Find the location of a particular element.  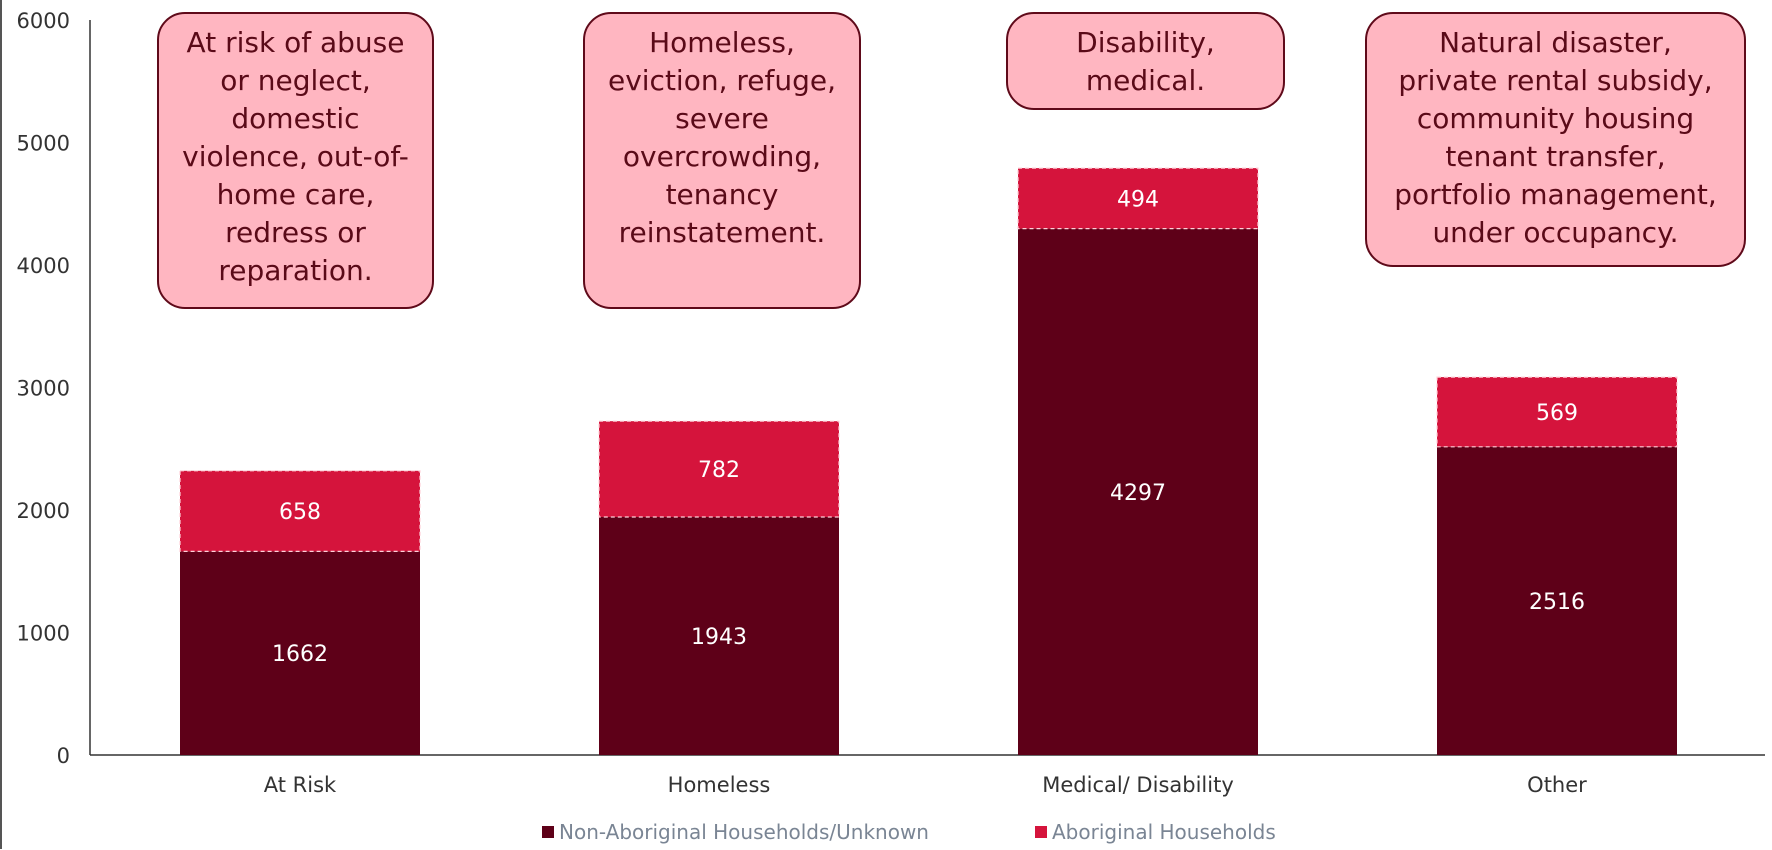

x-tick-label: At Risk is located at coordinates (300, 785).